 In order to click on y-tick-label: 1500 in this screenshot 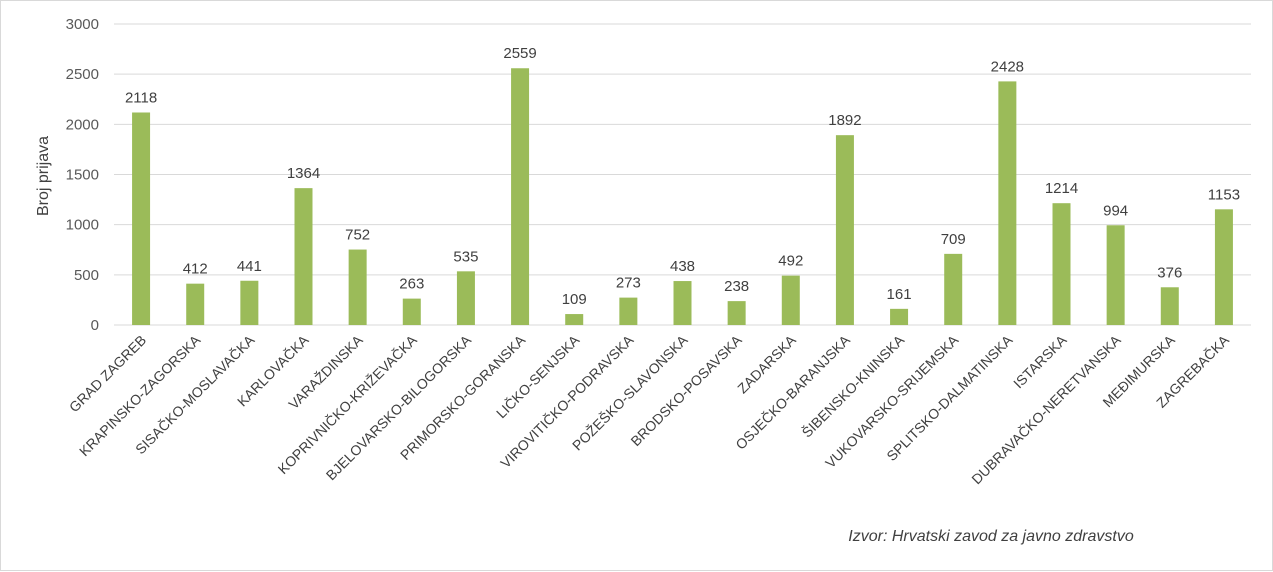, I will do `click(82, 175)`.